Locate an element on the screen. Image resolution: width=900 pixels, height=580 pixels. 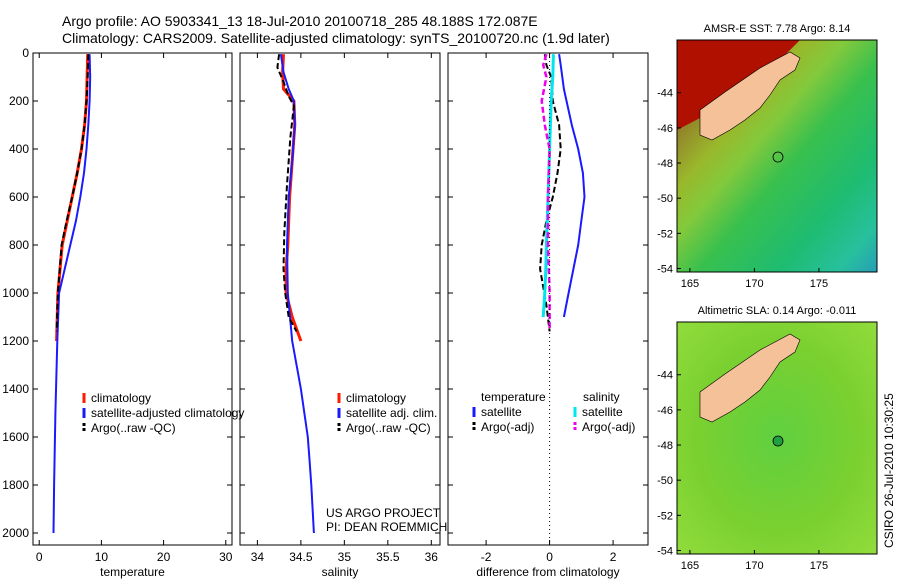
sla_map-ytick-label: -44 is located at coordinates (665, 376).